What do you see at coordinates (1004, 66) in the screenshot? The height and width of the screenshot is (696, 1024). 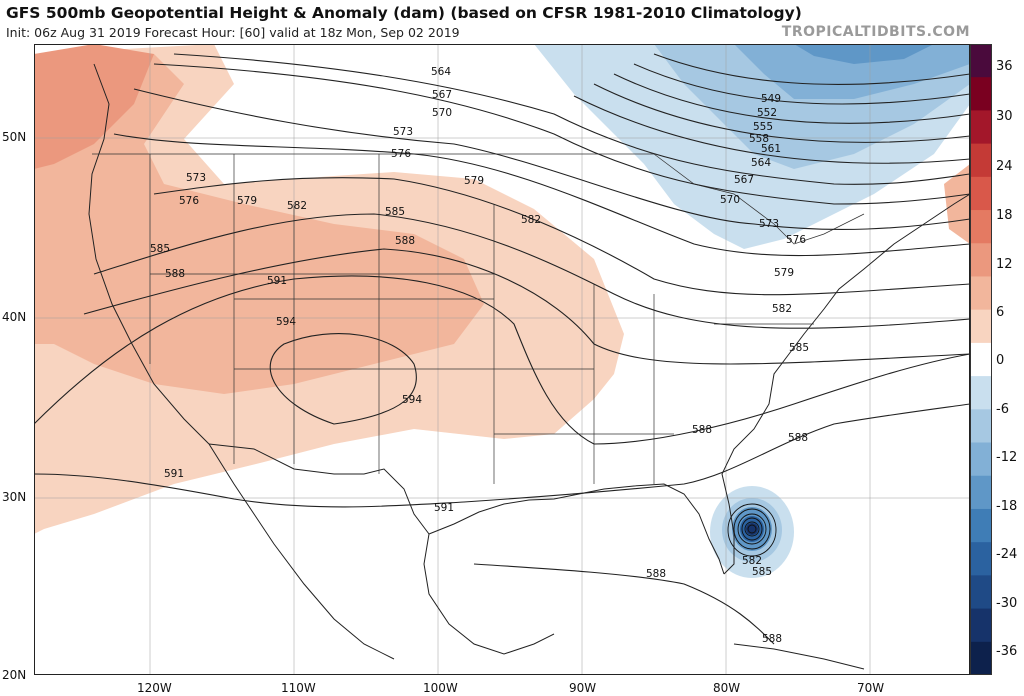 I see `colorbar-label: 36` at bounding box center [1004, 66].